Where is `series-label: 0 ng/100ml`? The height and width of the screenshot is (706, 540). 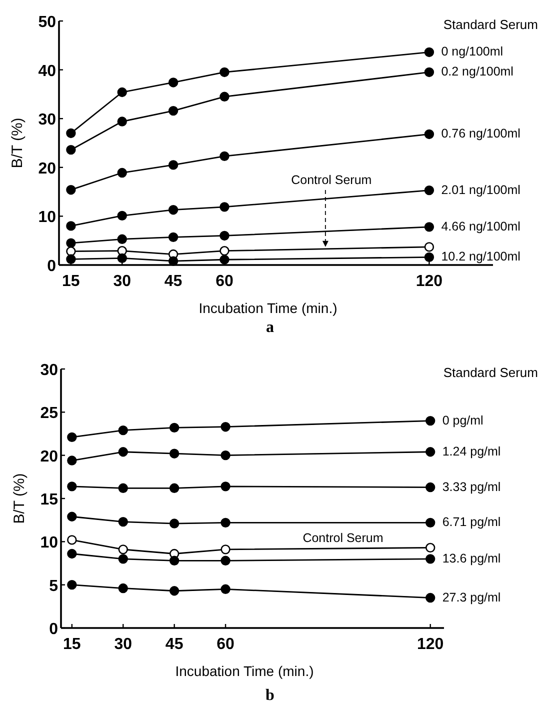 series-label: 0 ng/100ml is located at coordinates (472, 51).